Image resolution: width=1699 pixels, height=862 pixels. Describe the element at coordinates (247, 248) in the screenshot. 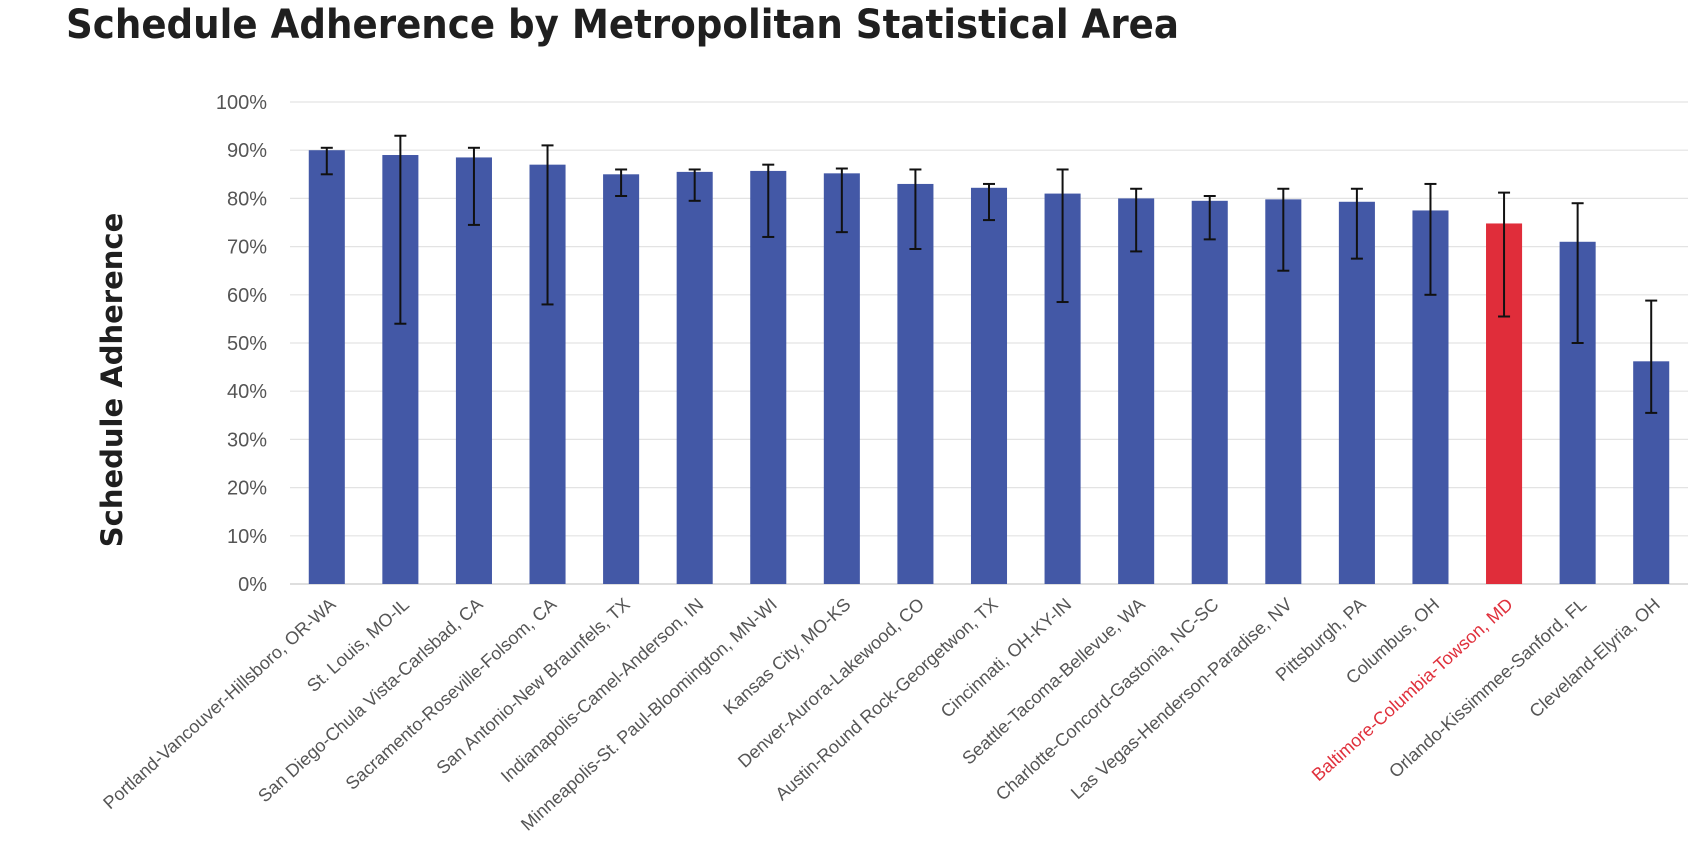

I see `y-tick-label: 70%` at that location.